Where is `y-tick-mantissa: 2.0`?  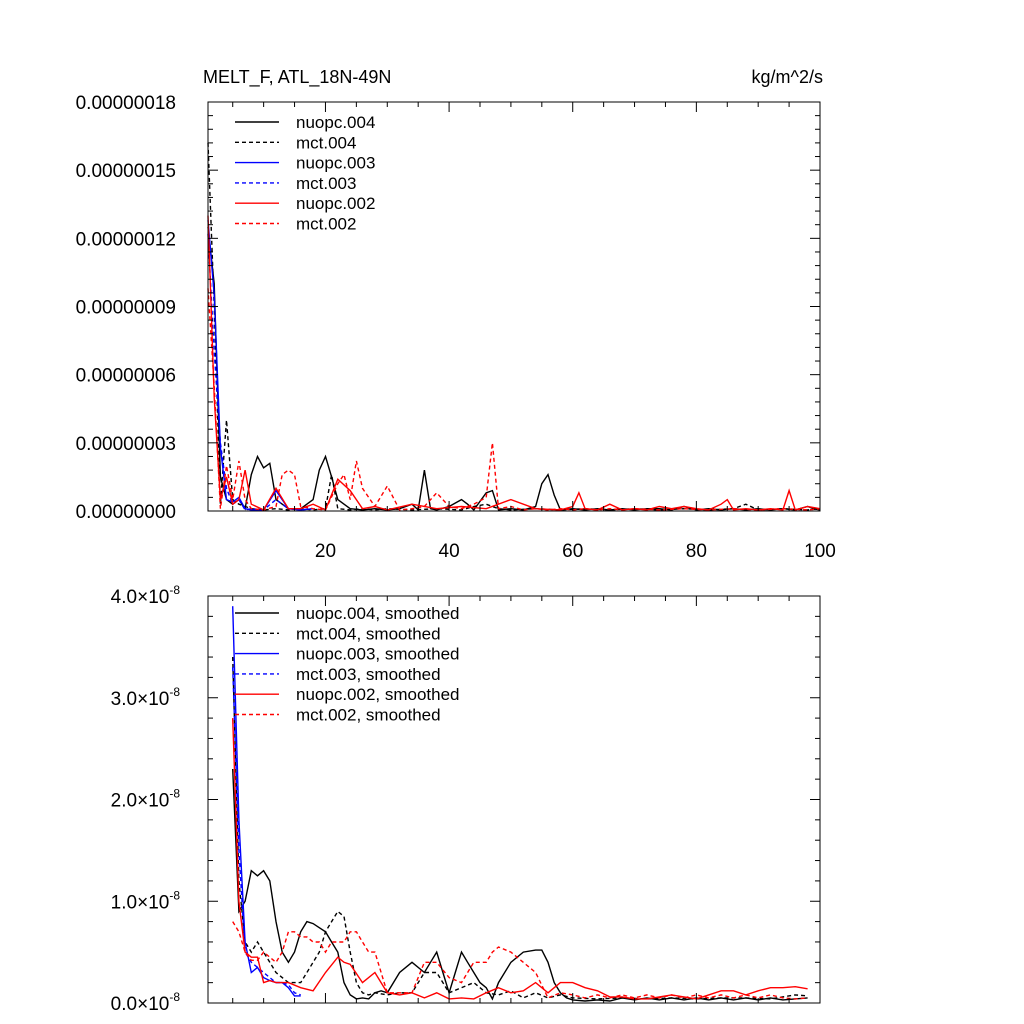
y-tick-mantissa: 2.0 is located at coordinates (124, 801).